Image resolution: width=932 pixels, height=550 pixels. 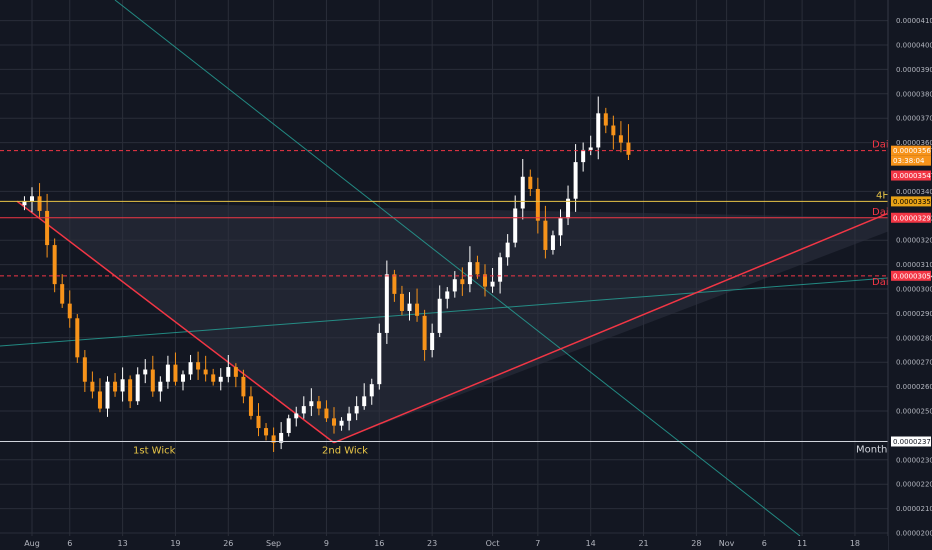 What do you see at coordinates (345, 451) in the screenshot?
I see `annotation-wick2: 2nd Wick` at bounding box center [345, 451].